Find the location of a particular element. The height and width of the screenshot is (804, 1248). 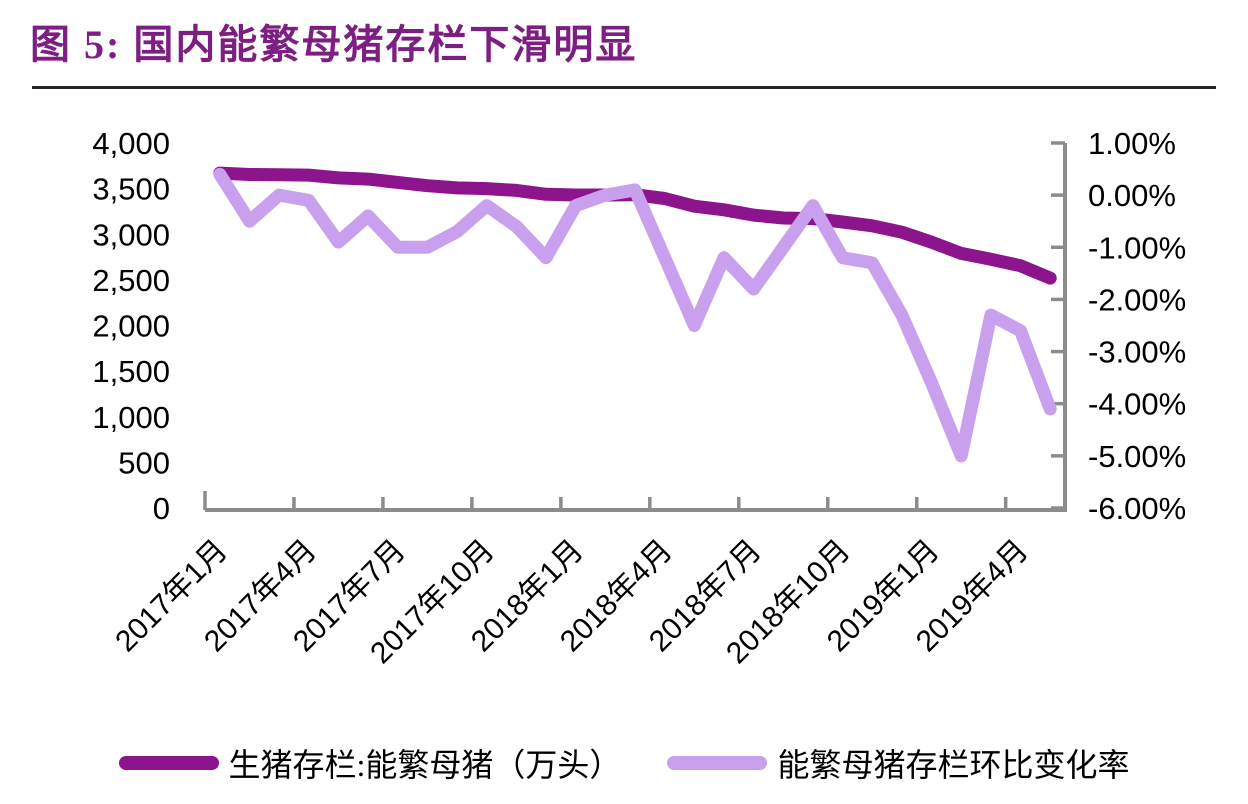

svg-text: -3.00% is located at coordinates (1137, 352).